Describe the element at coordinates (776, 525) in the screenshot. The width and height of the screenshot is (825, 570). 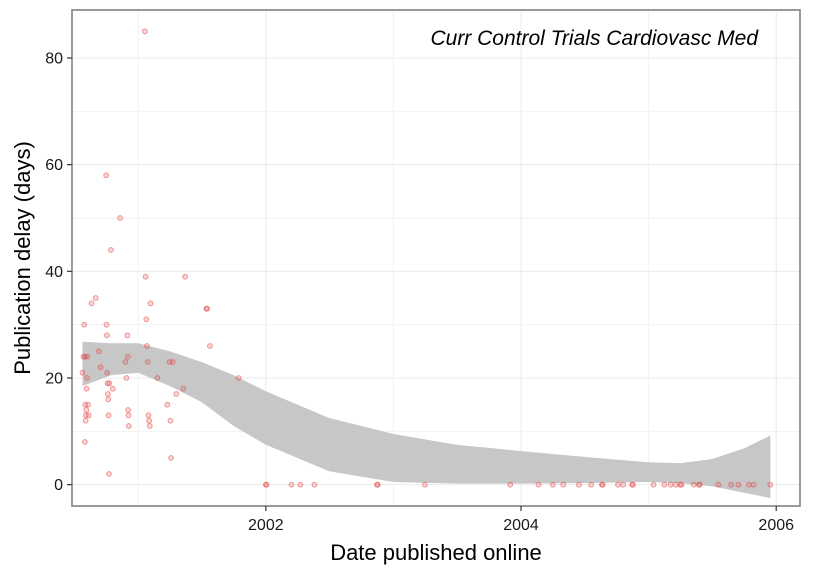
I see `x-tick-label: 2006` at that location.